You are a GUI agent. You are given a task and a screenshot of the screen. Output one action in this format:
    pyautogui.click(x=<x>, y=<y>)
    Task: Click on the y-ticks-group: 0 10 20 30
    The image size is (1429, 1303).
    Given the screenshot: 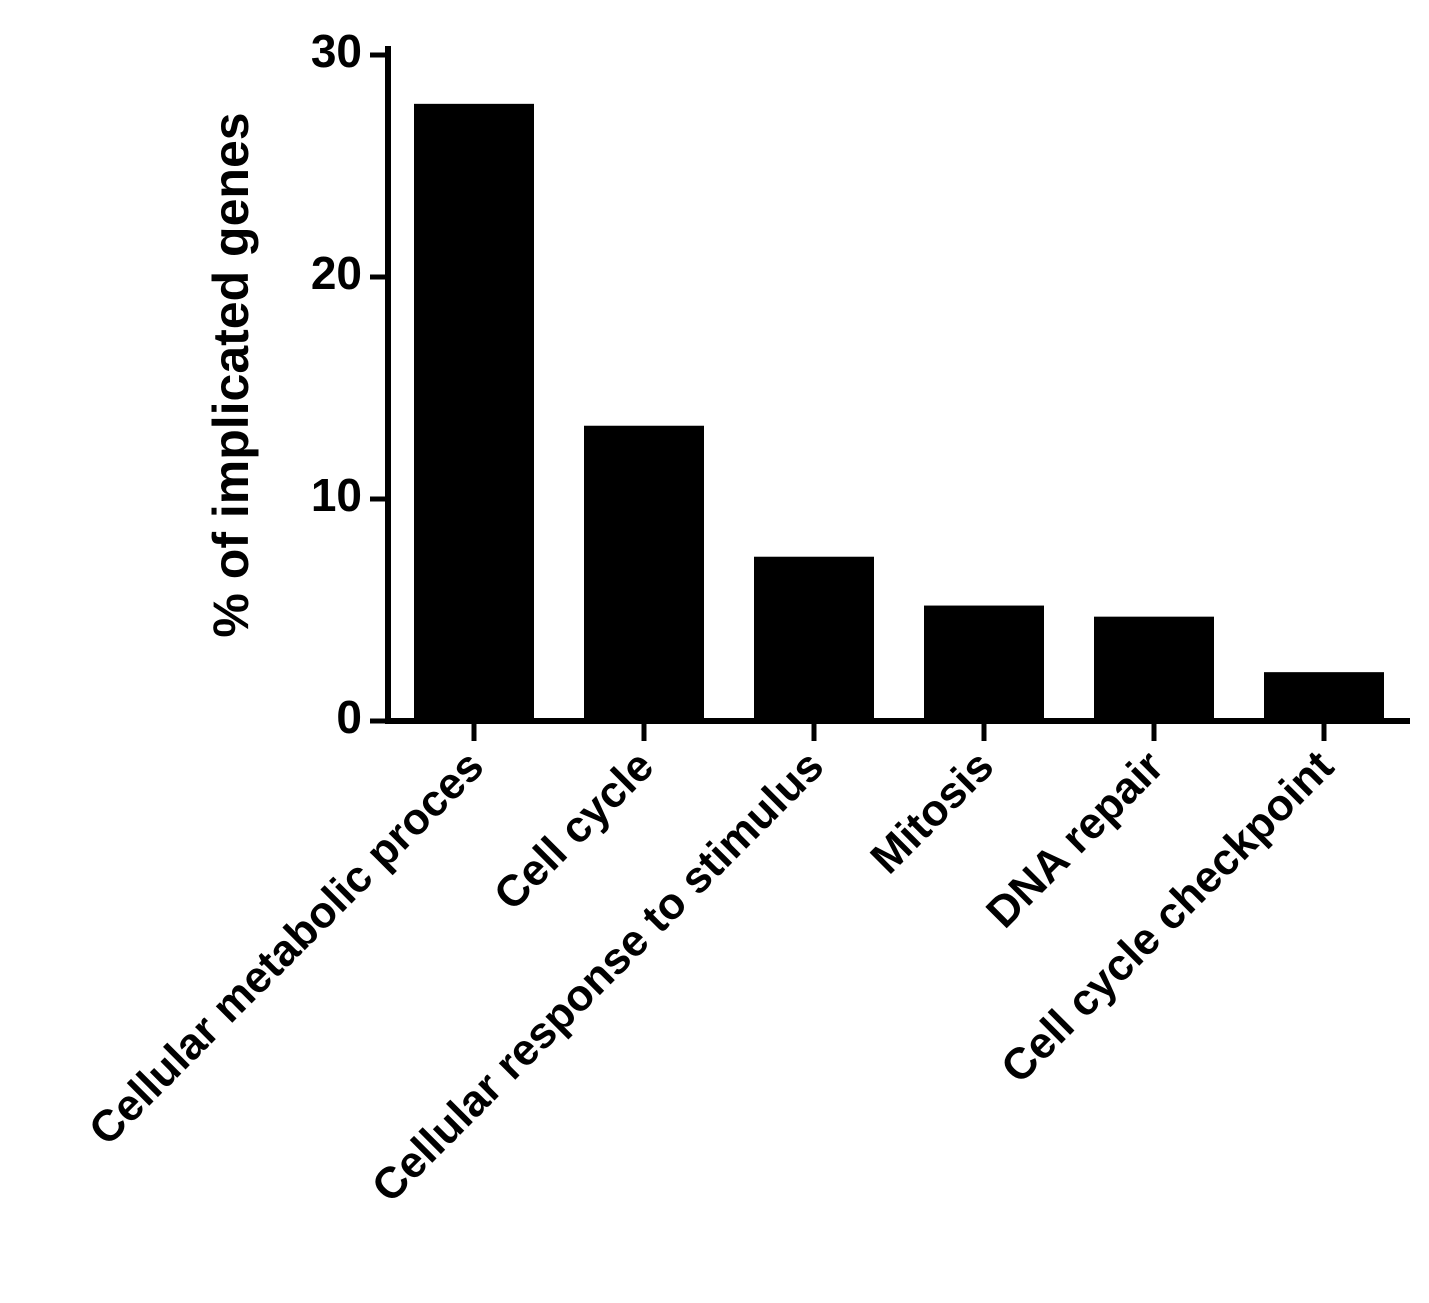 What is the action you would take?
    pyautogui.click(x=349, y=384)
    